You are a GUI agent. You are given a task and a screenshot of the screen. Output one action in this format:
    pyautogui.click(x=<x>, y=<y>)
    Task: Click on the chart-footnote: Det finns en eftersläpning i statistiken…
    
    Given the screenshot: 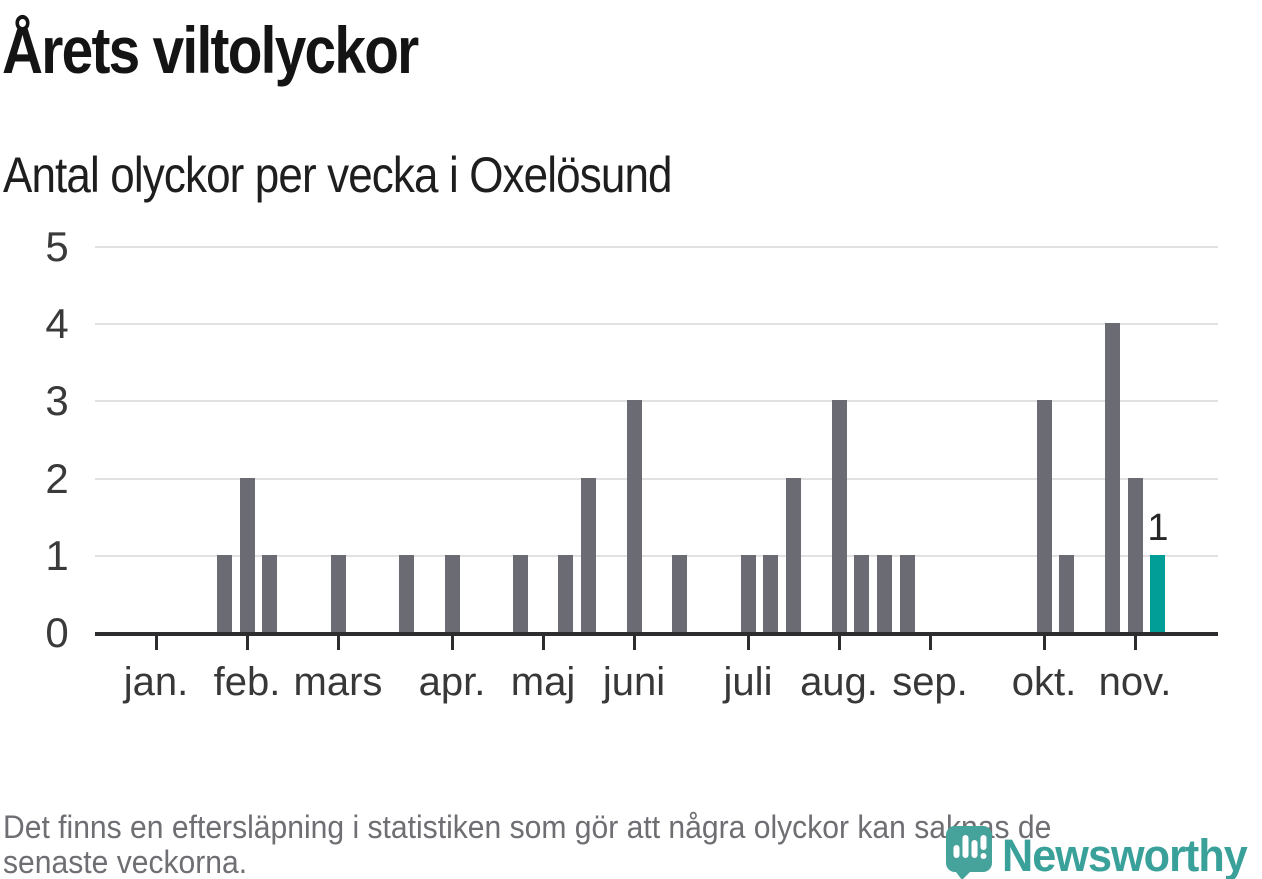 What is the action you would take?
    pyautogui.click(x=614, y=844)
    